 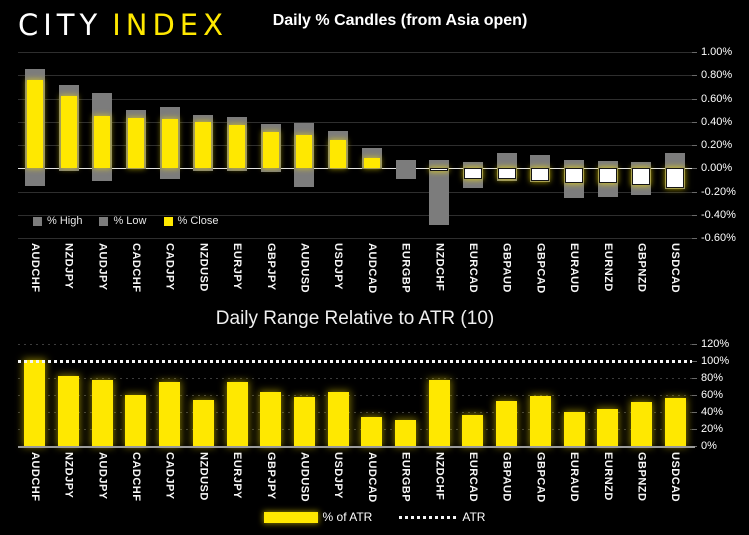 What do you see at coordinates (68, 266) in the screenshot?
I see `candles-x-label-NZDJPY: NZDJPY` at bounding box center [68, 266].